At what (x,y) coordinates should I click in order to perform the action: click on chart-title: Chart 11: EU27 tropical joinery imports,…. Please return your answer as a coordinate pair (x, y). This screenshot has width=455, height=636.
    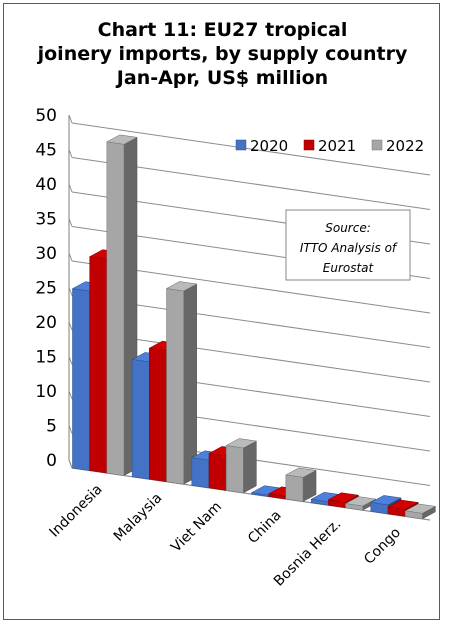
    Looking at the image, I should click on (222, 54).